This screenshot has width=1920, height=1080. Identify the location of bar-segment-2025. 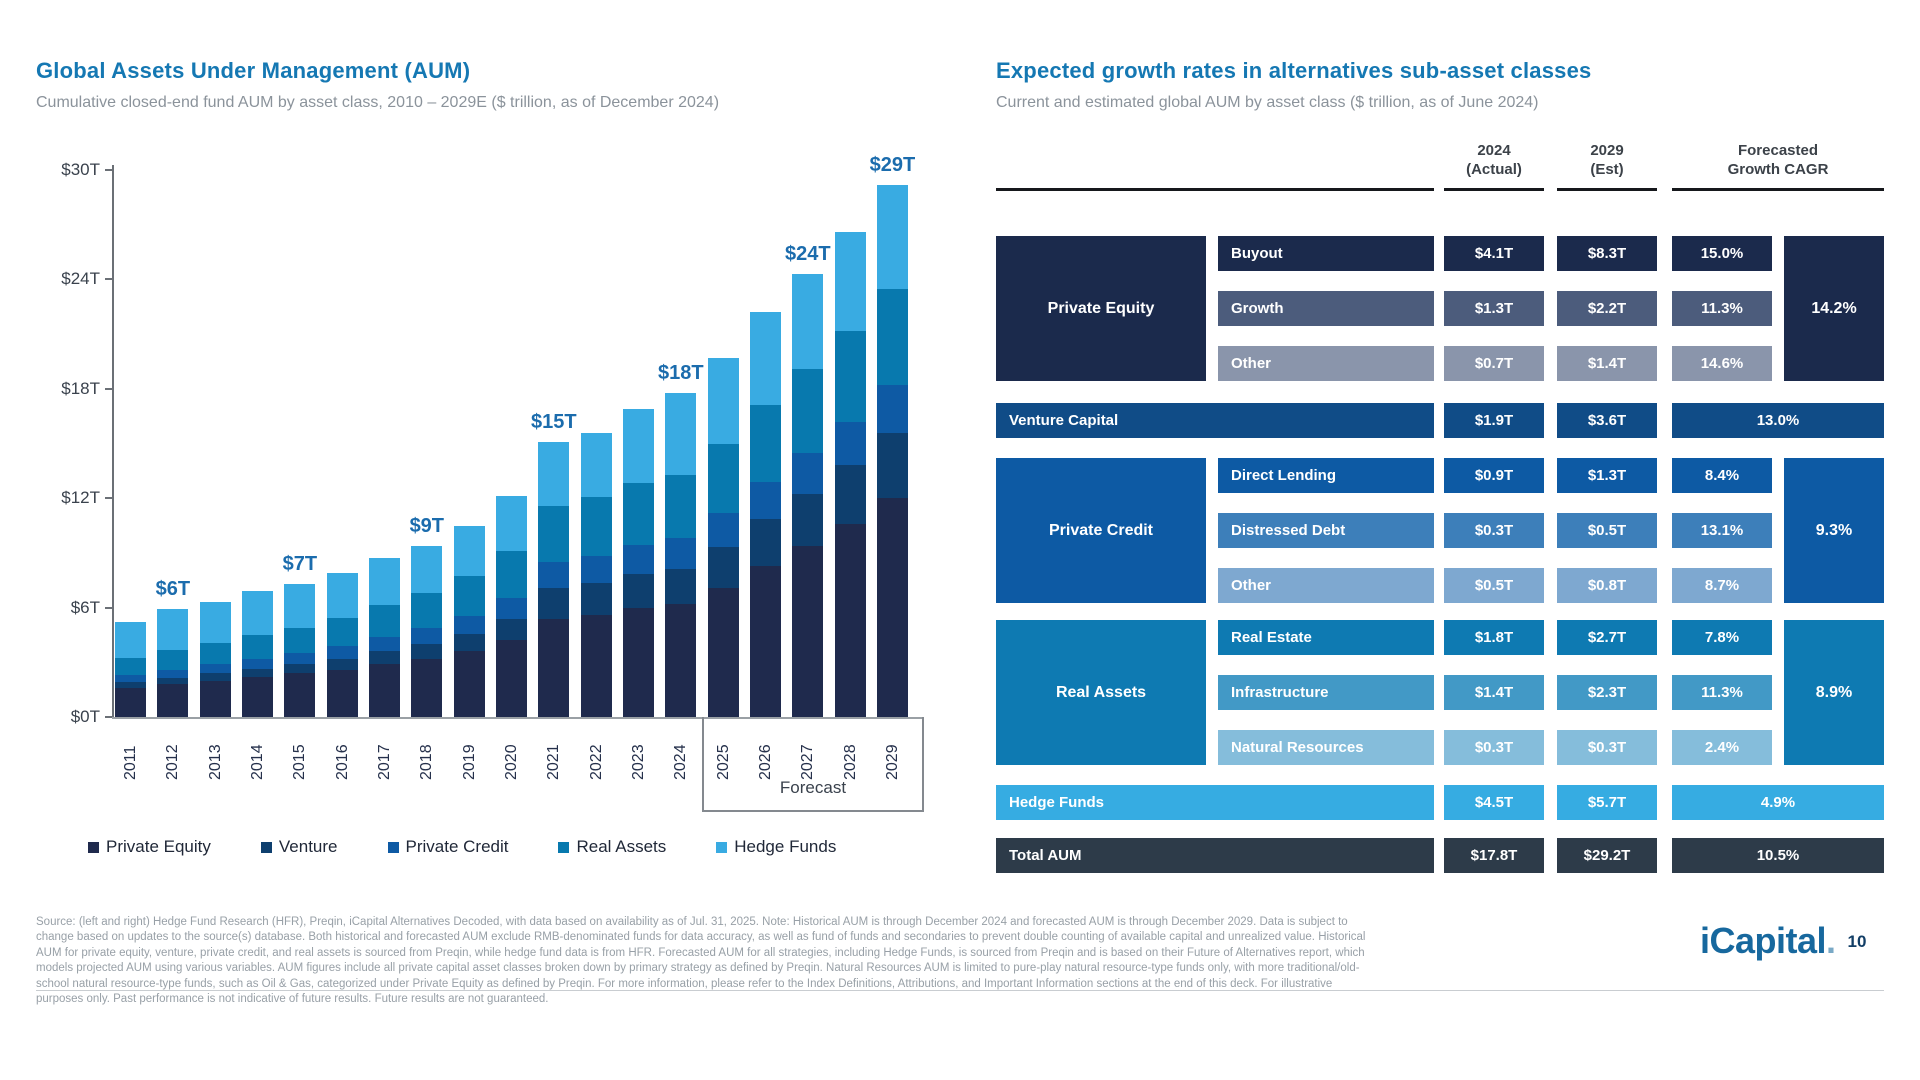
(723, 478).